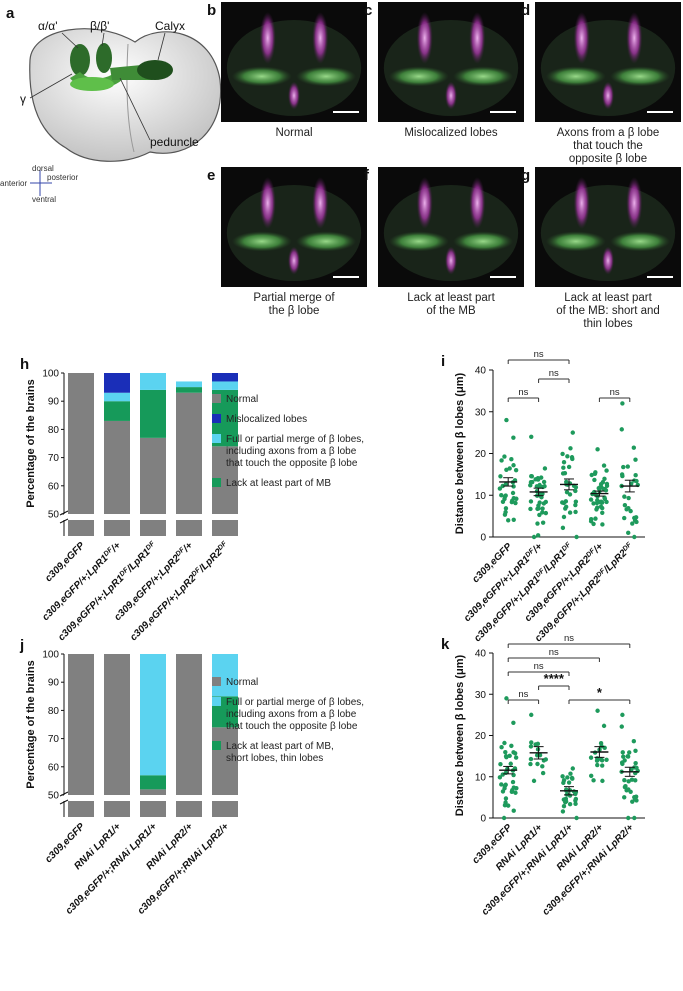 The height and width of the screenshot is (991, 683). Describe the element at coordinates (99, 26) in the screenshot. I see `label-beta: β/β'` at that location.